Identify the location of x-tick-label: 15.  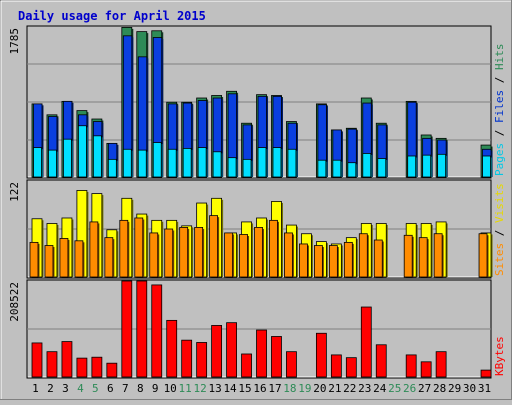
(244, 388).